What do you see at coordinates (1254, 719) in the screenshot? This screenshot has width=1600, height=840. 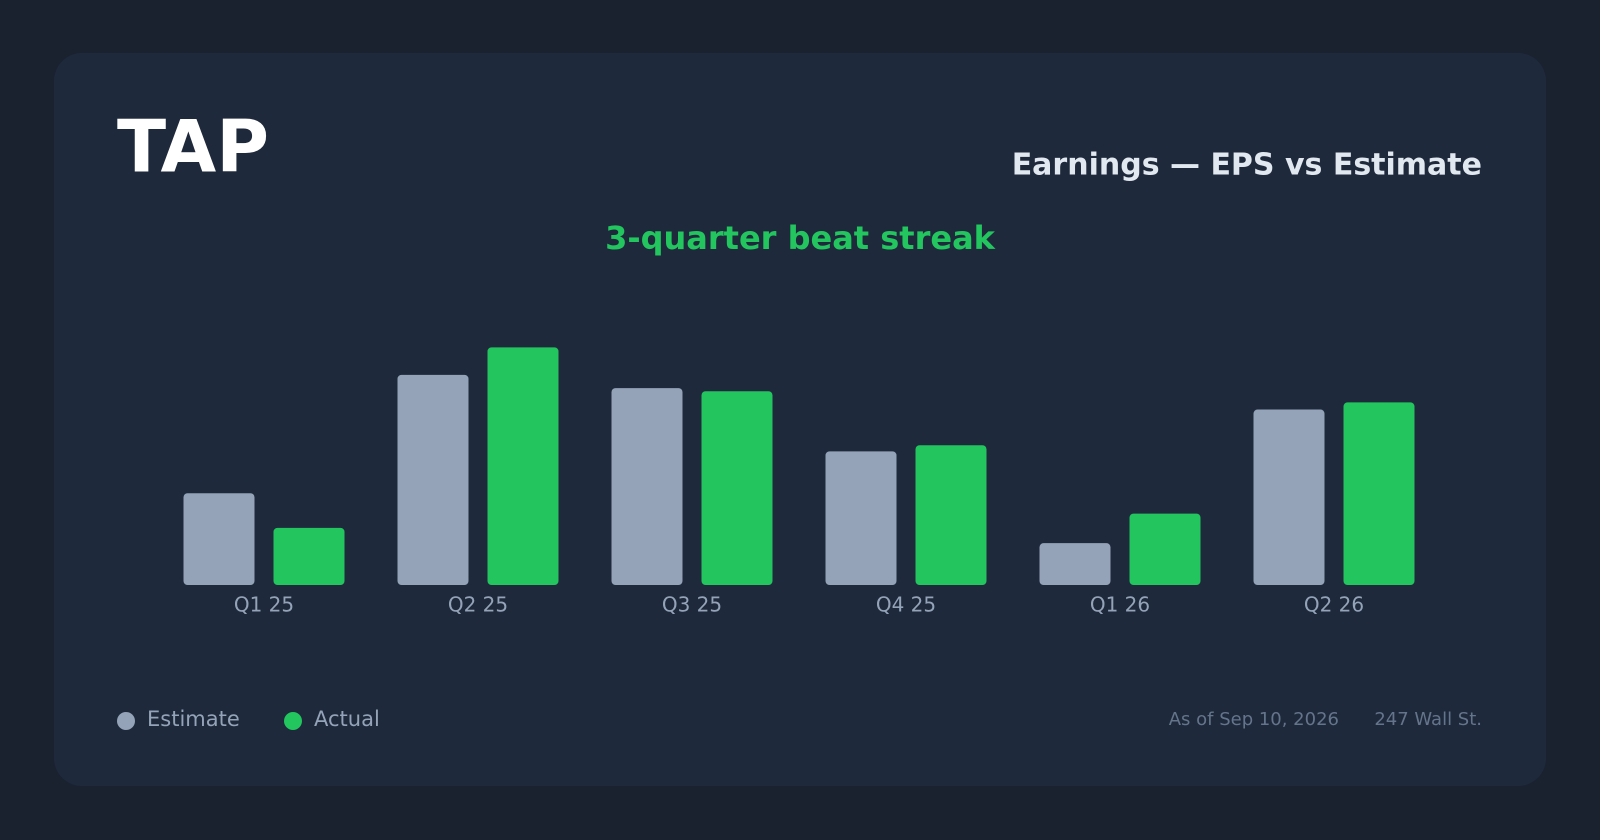 I see `as-of: As of Sep 10, 2026` at bounding box center [1254, 719].